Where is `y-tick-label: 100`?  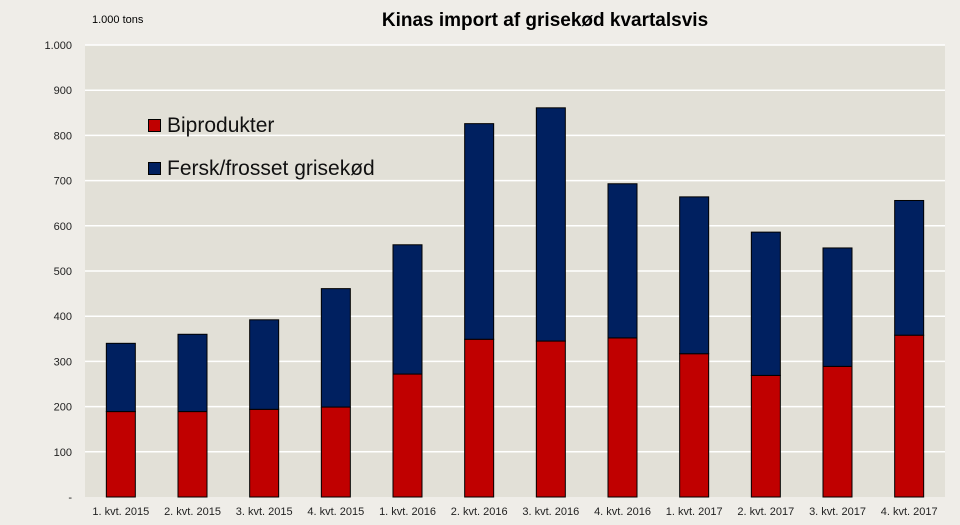
y-tick-label: 100 is located at coordinates (63, 453).